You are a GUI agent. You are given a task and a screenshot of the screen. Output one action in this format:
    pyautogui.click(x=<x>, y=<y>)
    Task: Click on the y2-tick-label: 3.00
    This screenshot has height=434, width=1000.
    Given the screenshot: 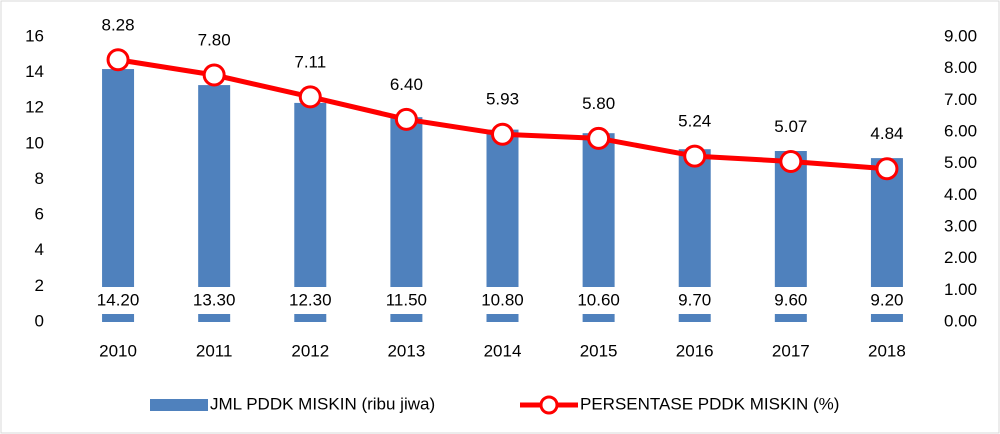 What is the action you would take?
    pyautogui.click(x=960, y=225)
    